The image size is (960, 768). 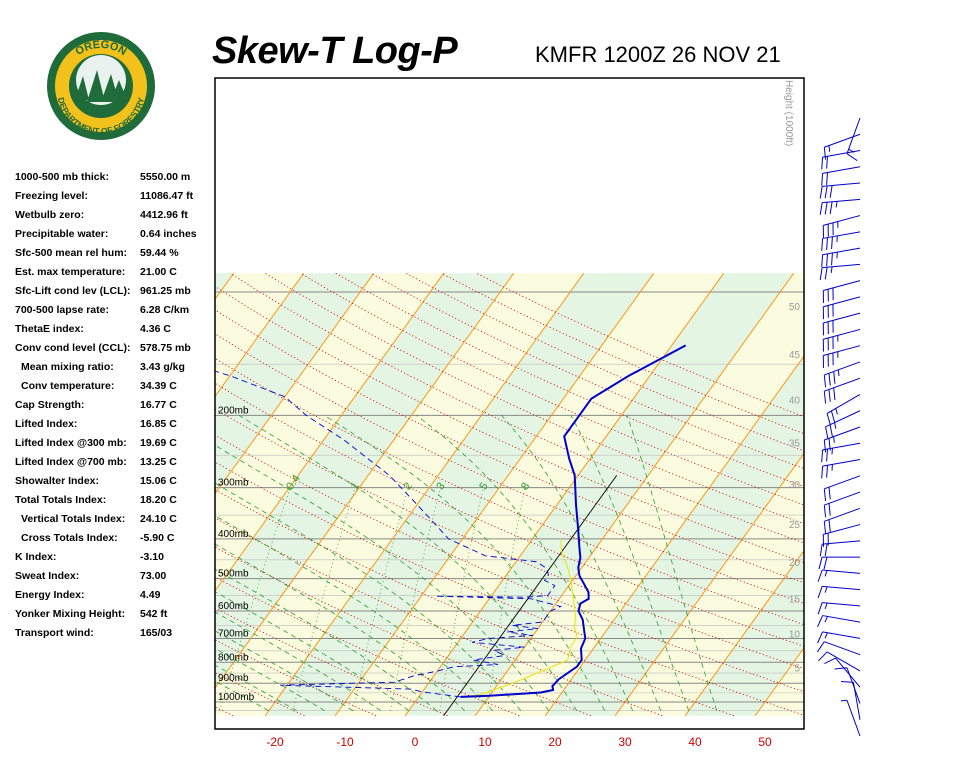 What do you see at coordinates (73, 291) in the screenshot?
I see `index-label: Sfc-Lift cond lev (LCL):` at bounding box center [73, 291].